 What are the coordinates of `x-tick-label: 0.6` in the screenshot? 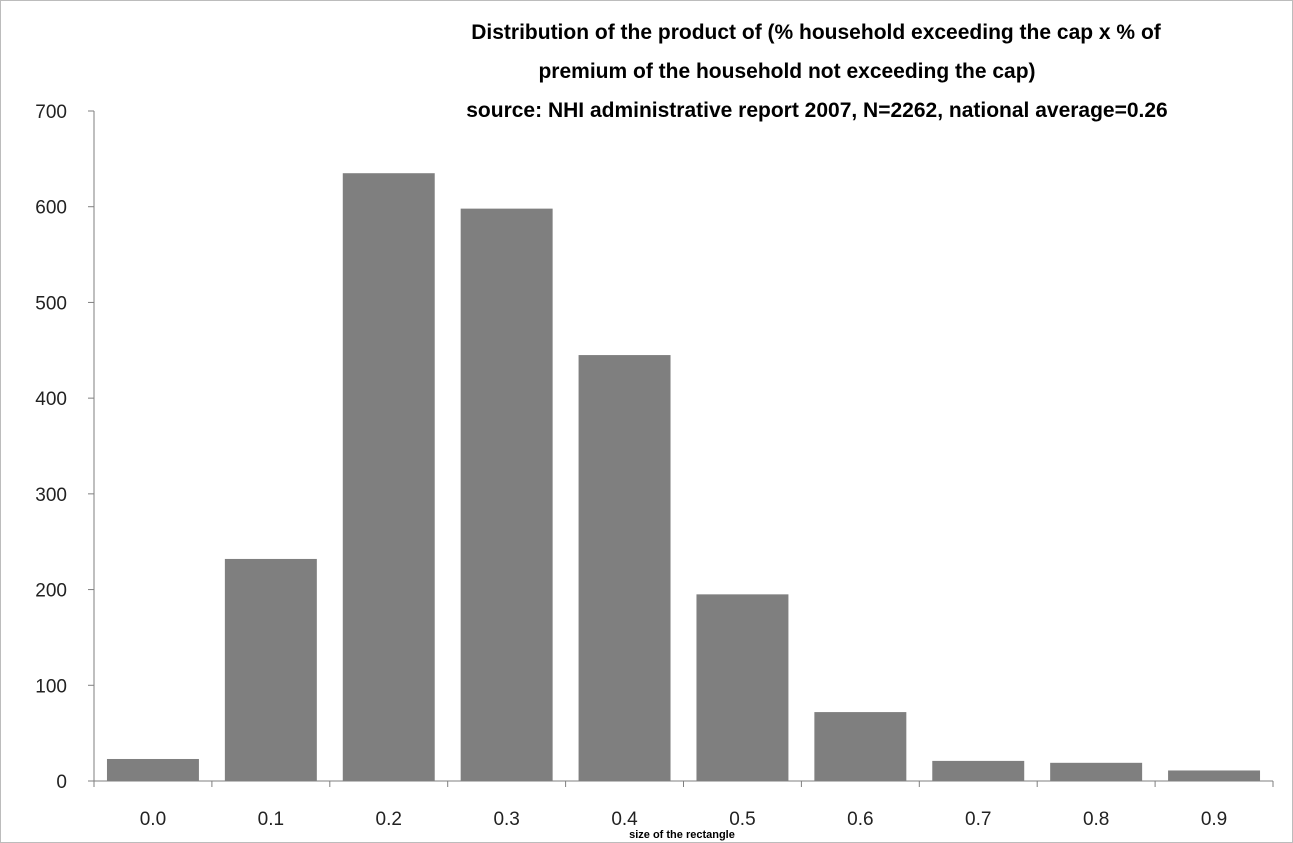 It's located at (860, 819).